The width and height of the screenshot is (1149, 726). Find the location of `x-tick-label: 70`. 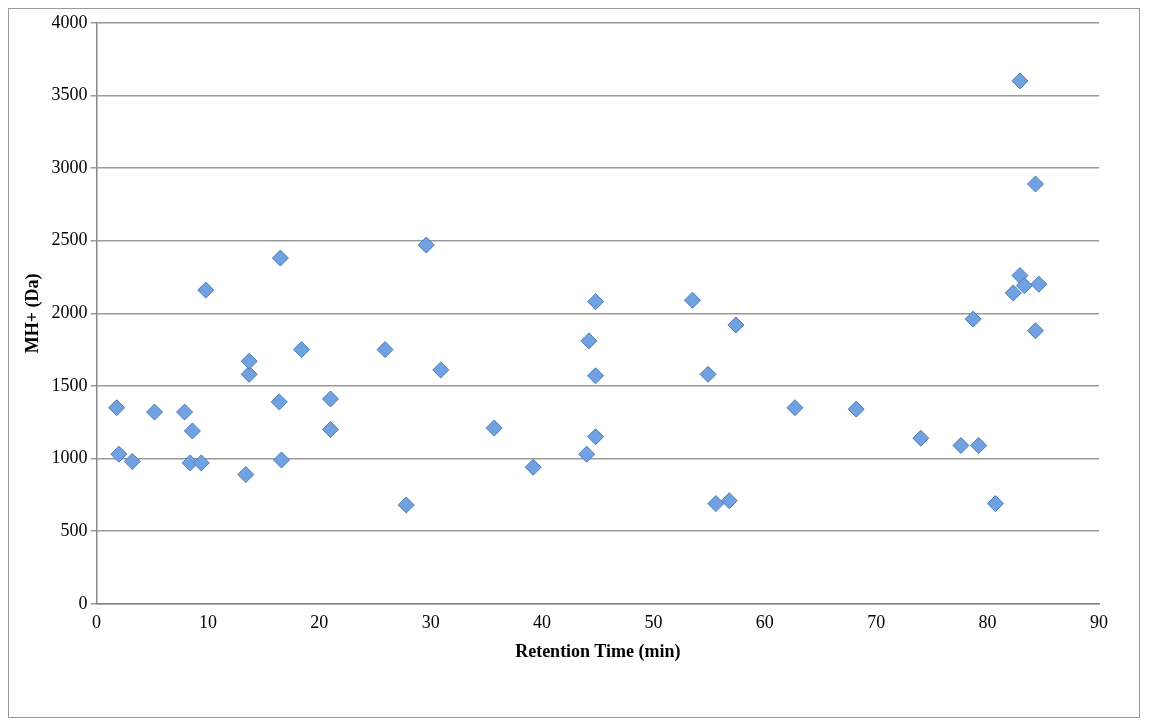

x-tick-label: 70 is located at coordinates (876, 622).